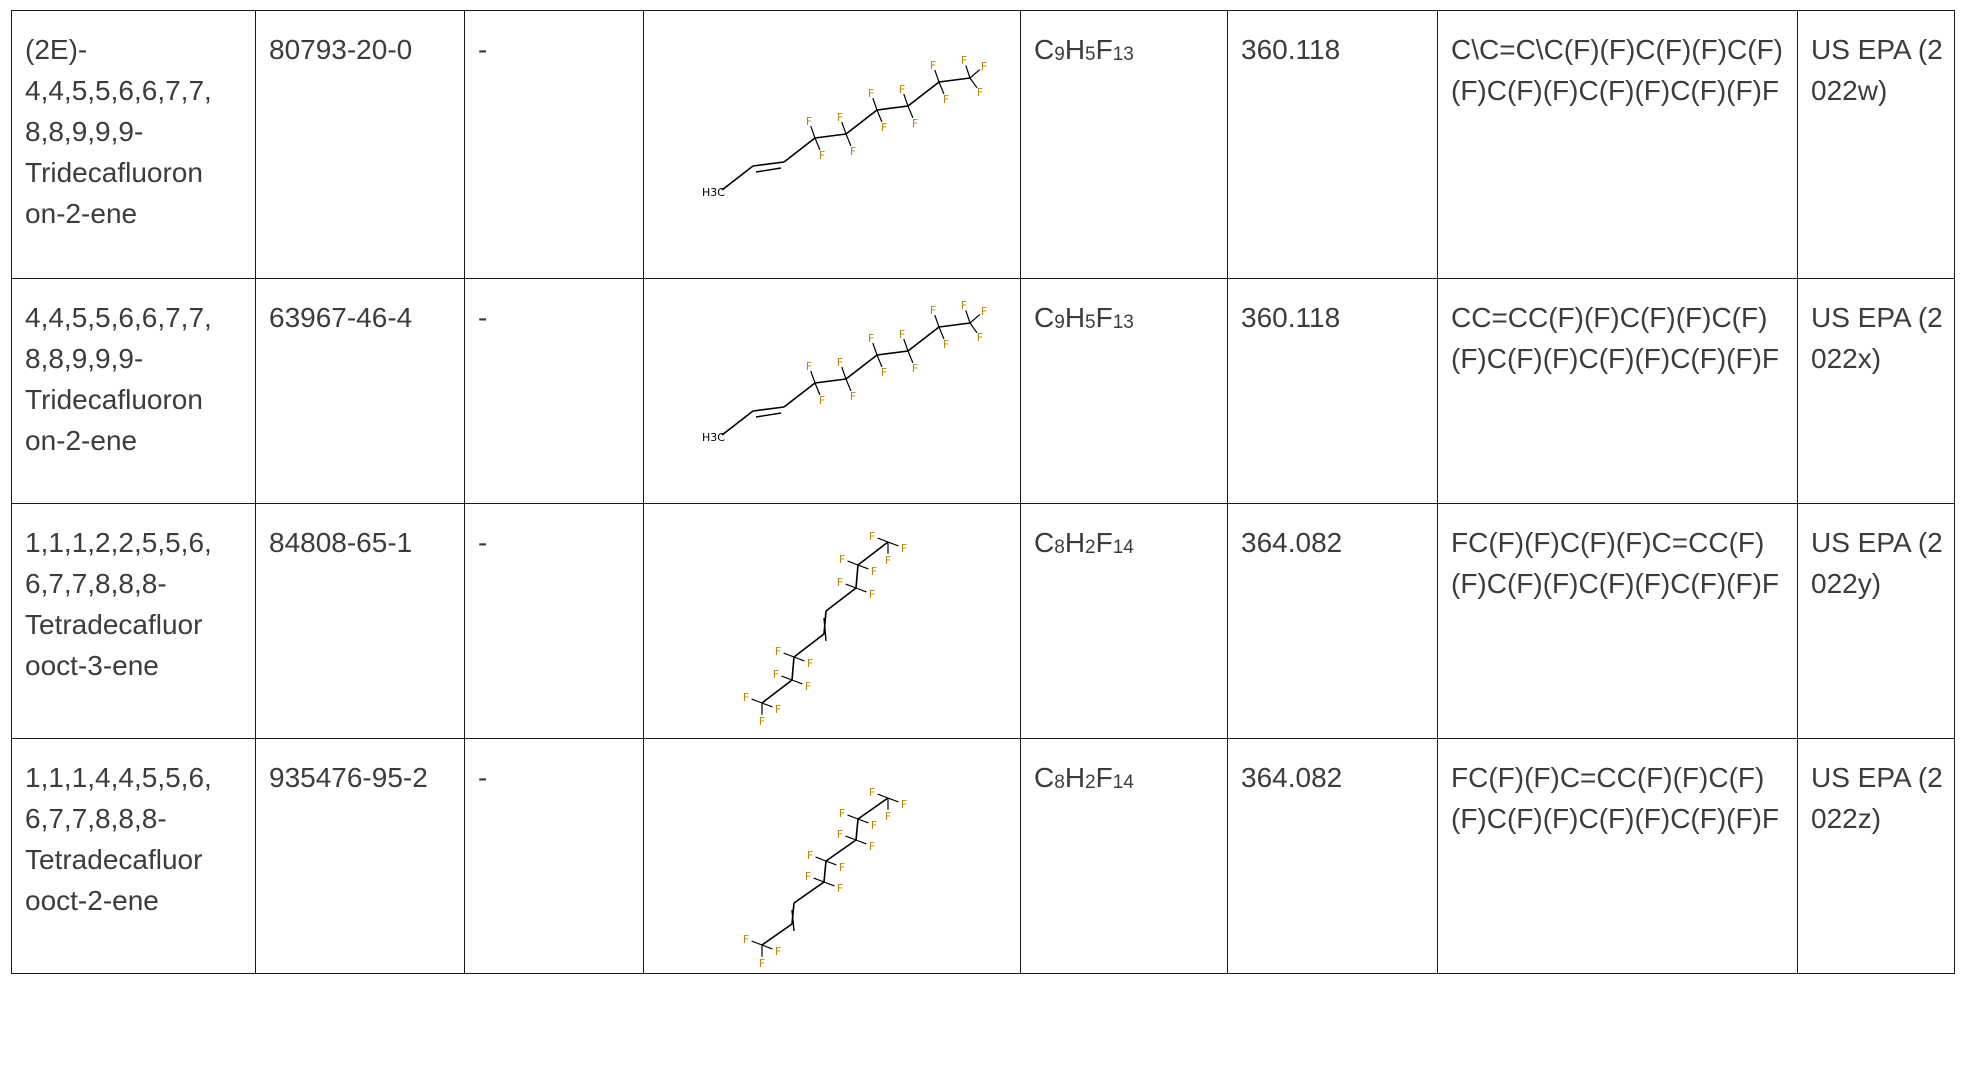 This screenshot has height=1085, width=1963. Describe the element at coordinates (1876, 391) in the screenshot. I see `source-cell: US EPA (2022x)` at that location.